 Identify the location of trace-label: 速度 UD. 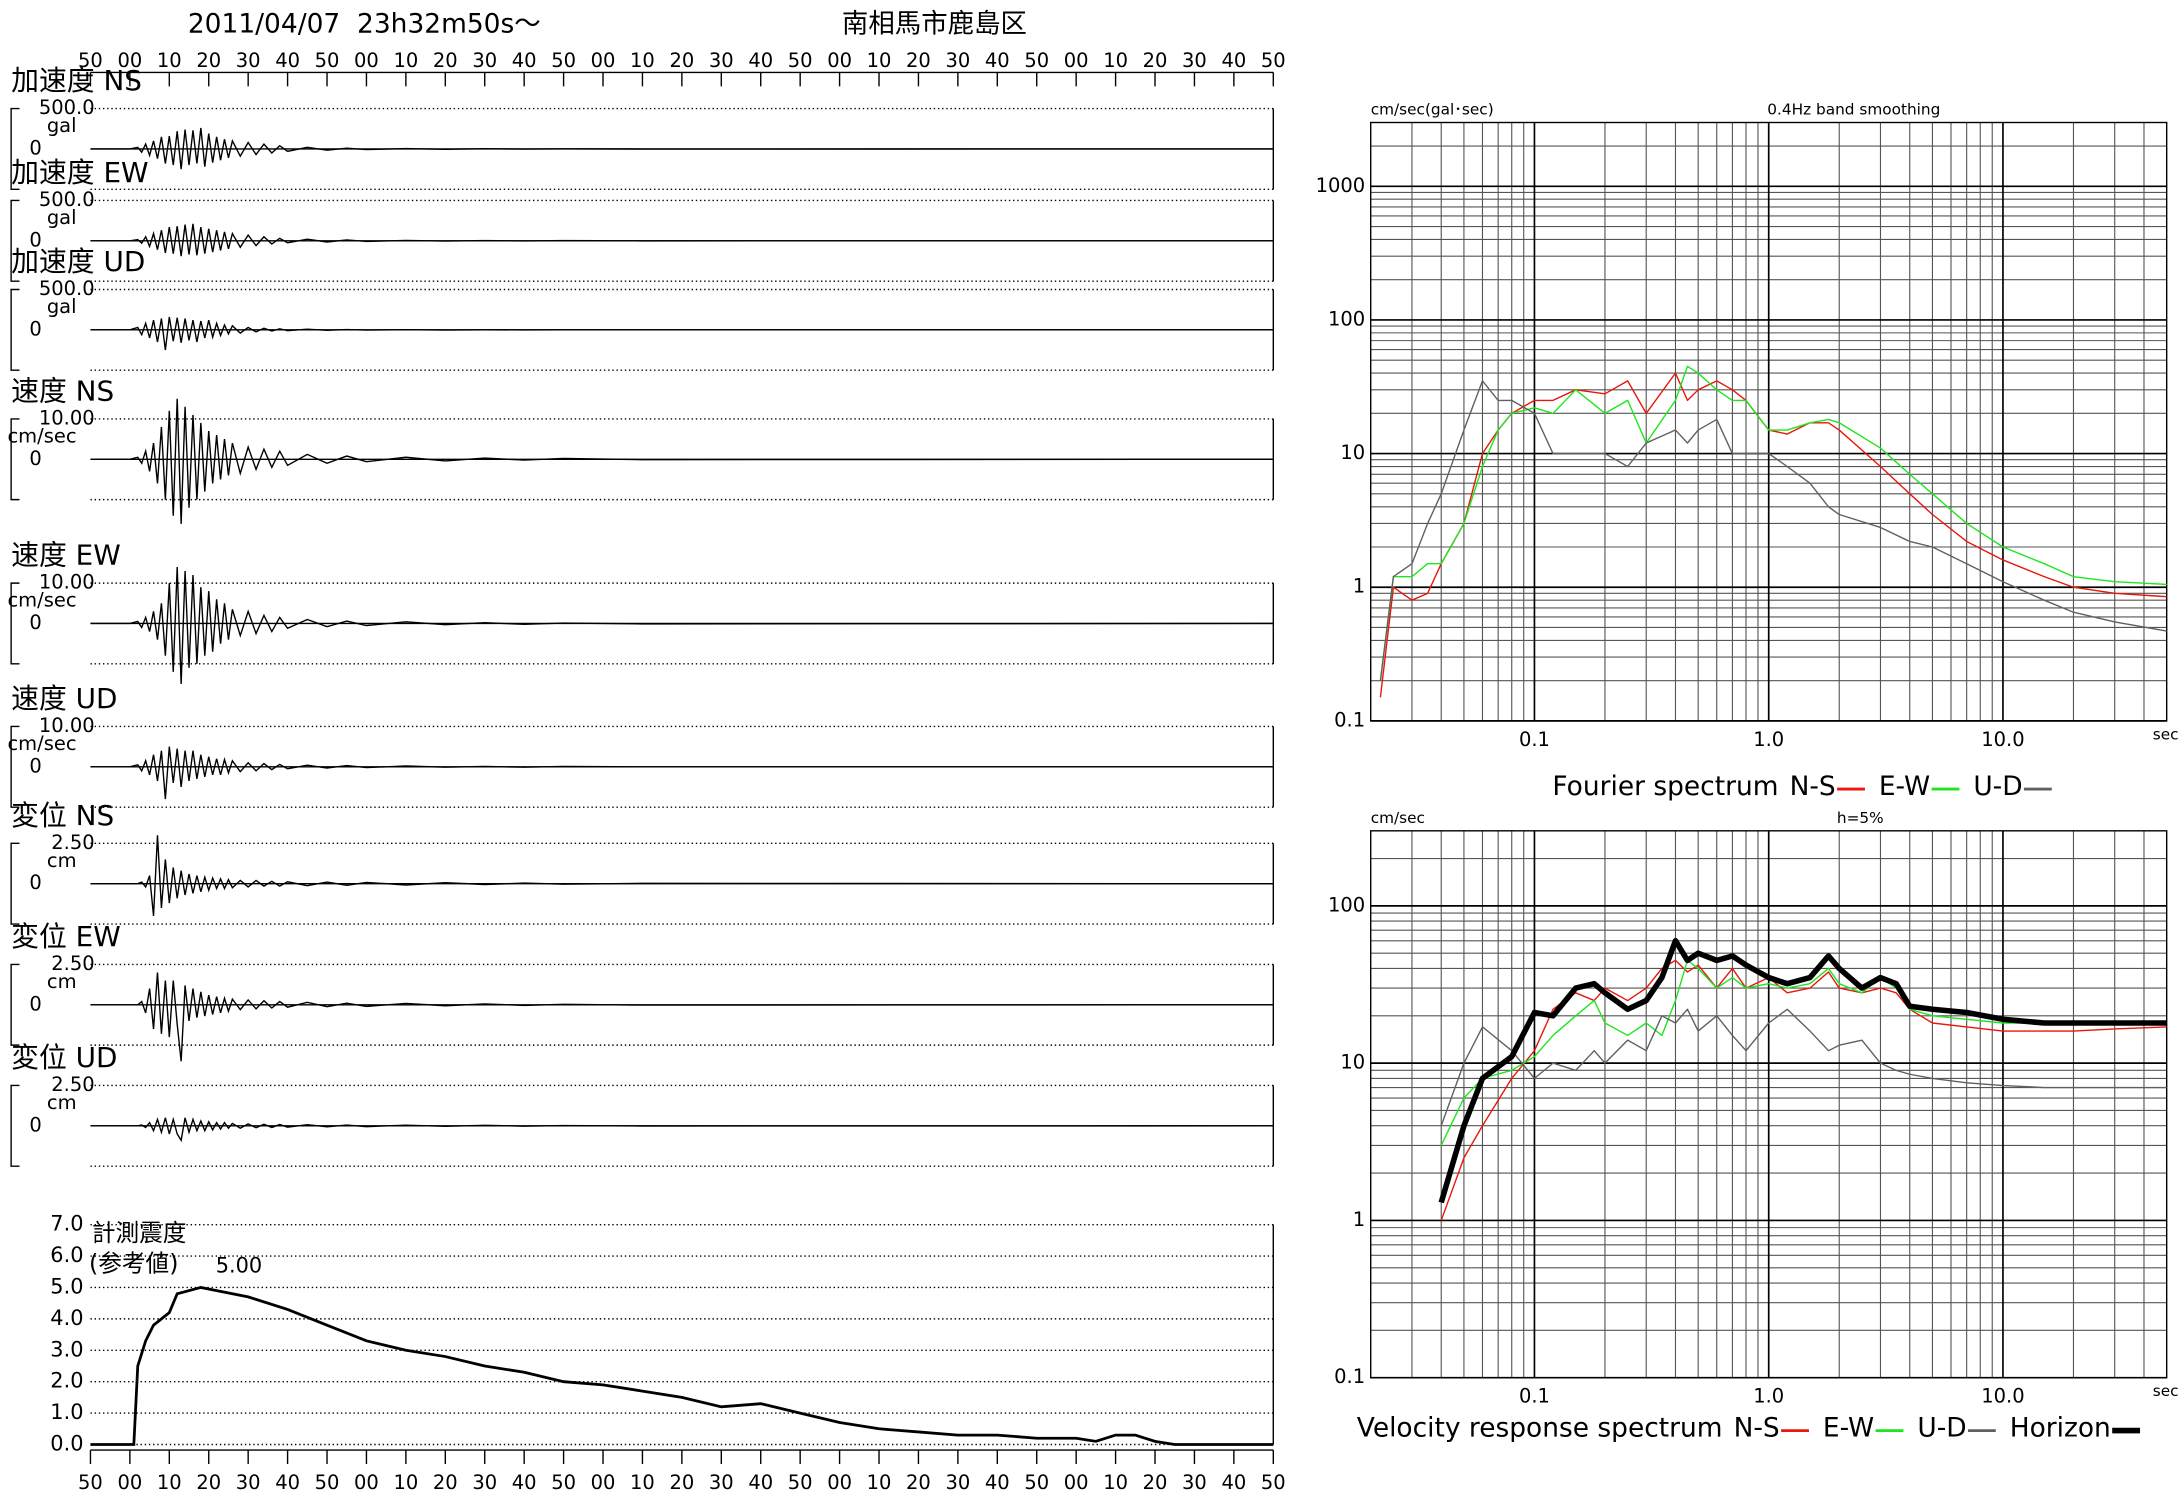
(64, 698).